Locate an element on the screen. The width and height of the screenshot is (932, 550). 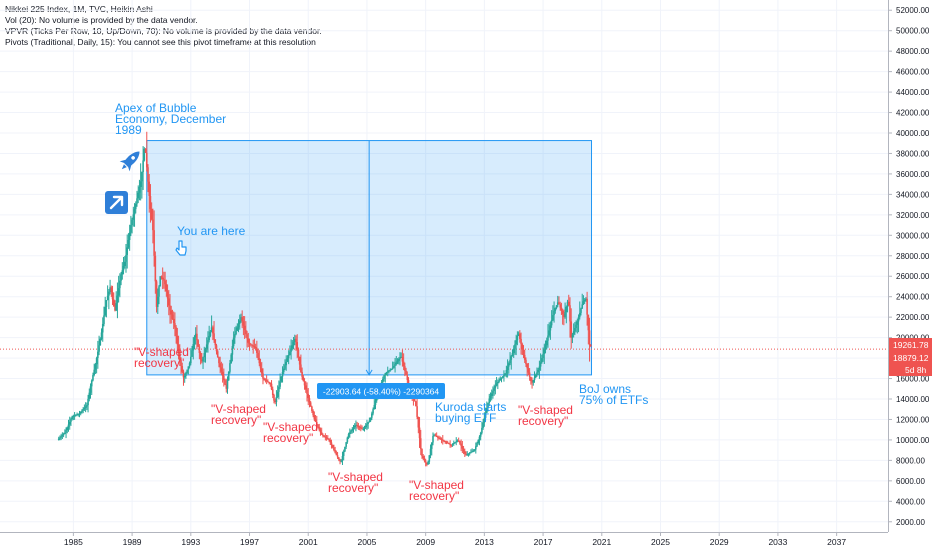
svg-text: "V-shaped is located at coordinates (545, 410).